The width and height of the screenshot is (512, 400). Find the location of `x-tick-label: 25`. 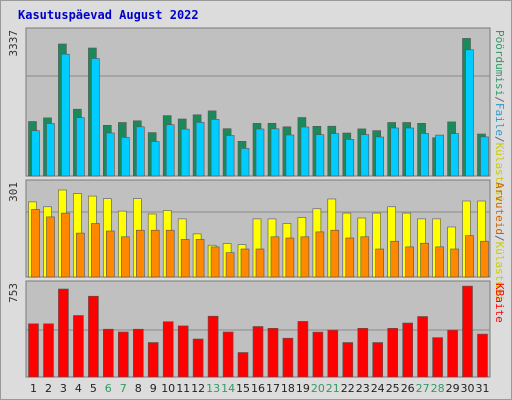

x-tick-label: 25 is located at coordinates (393, 388).